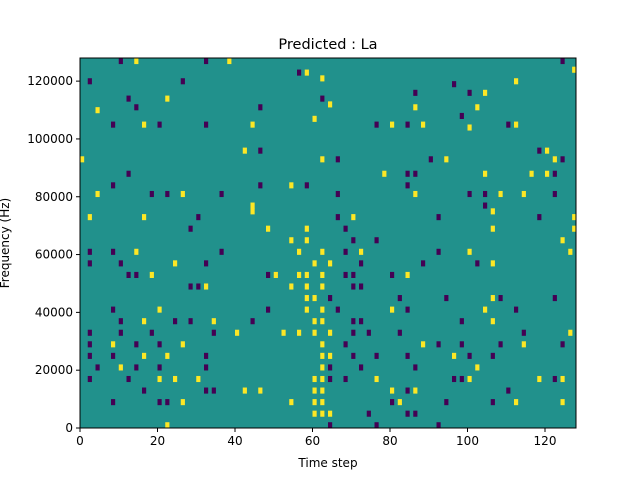  I want to click on y-tick-label: 20000, so click(54, 370).